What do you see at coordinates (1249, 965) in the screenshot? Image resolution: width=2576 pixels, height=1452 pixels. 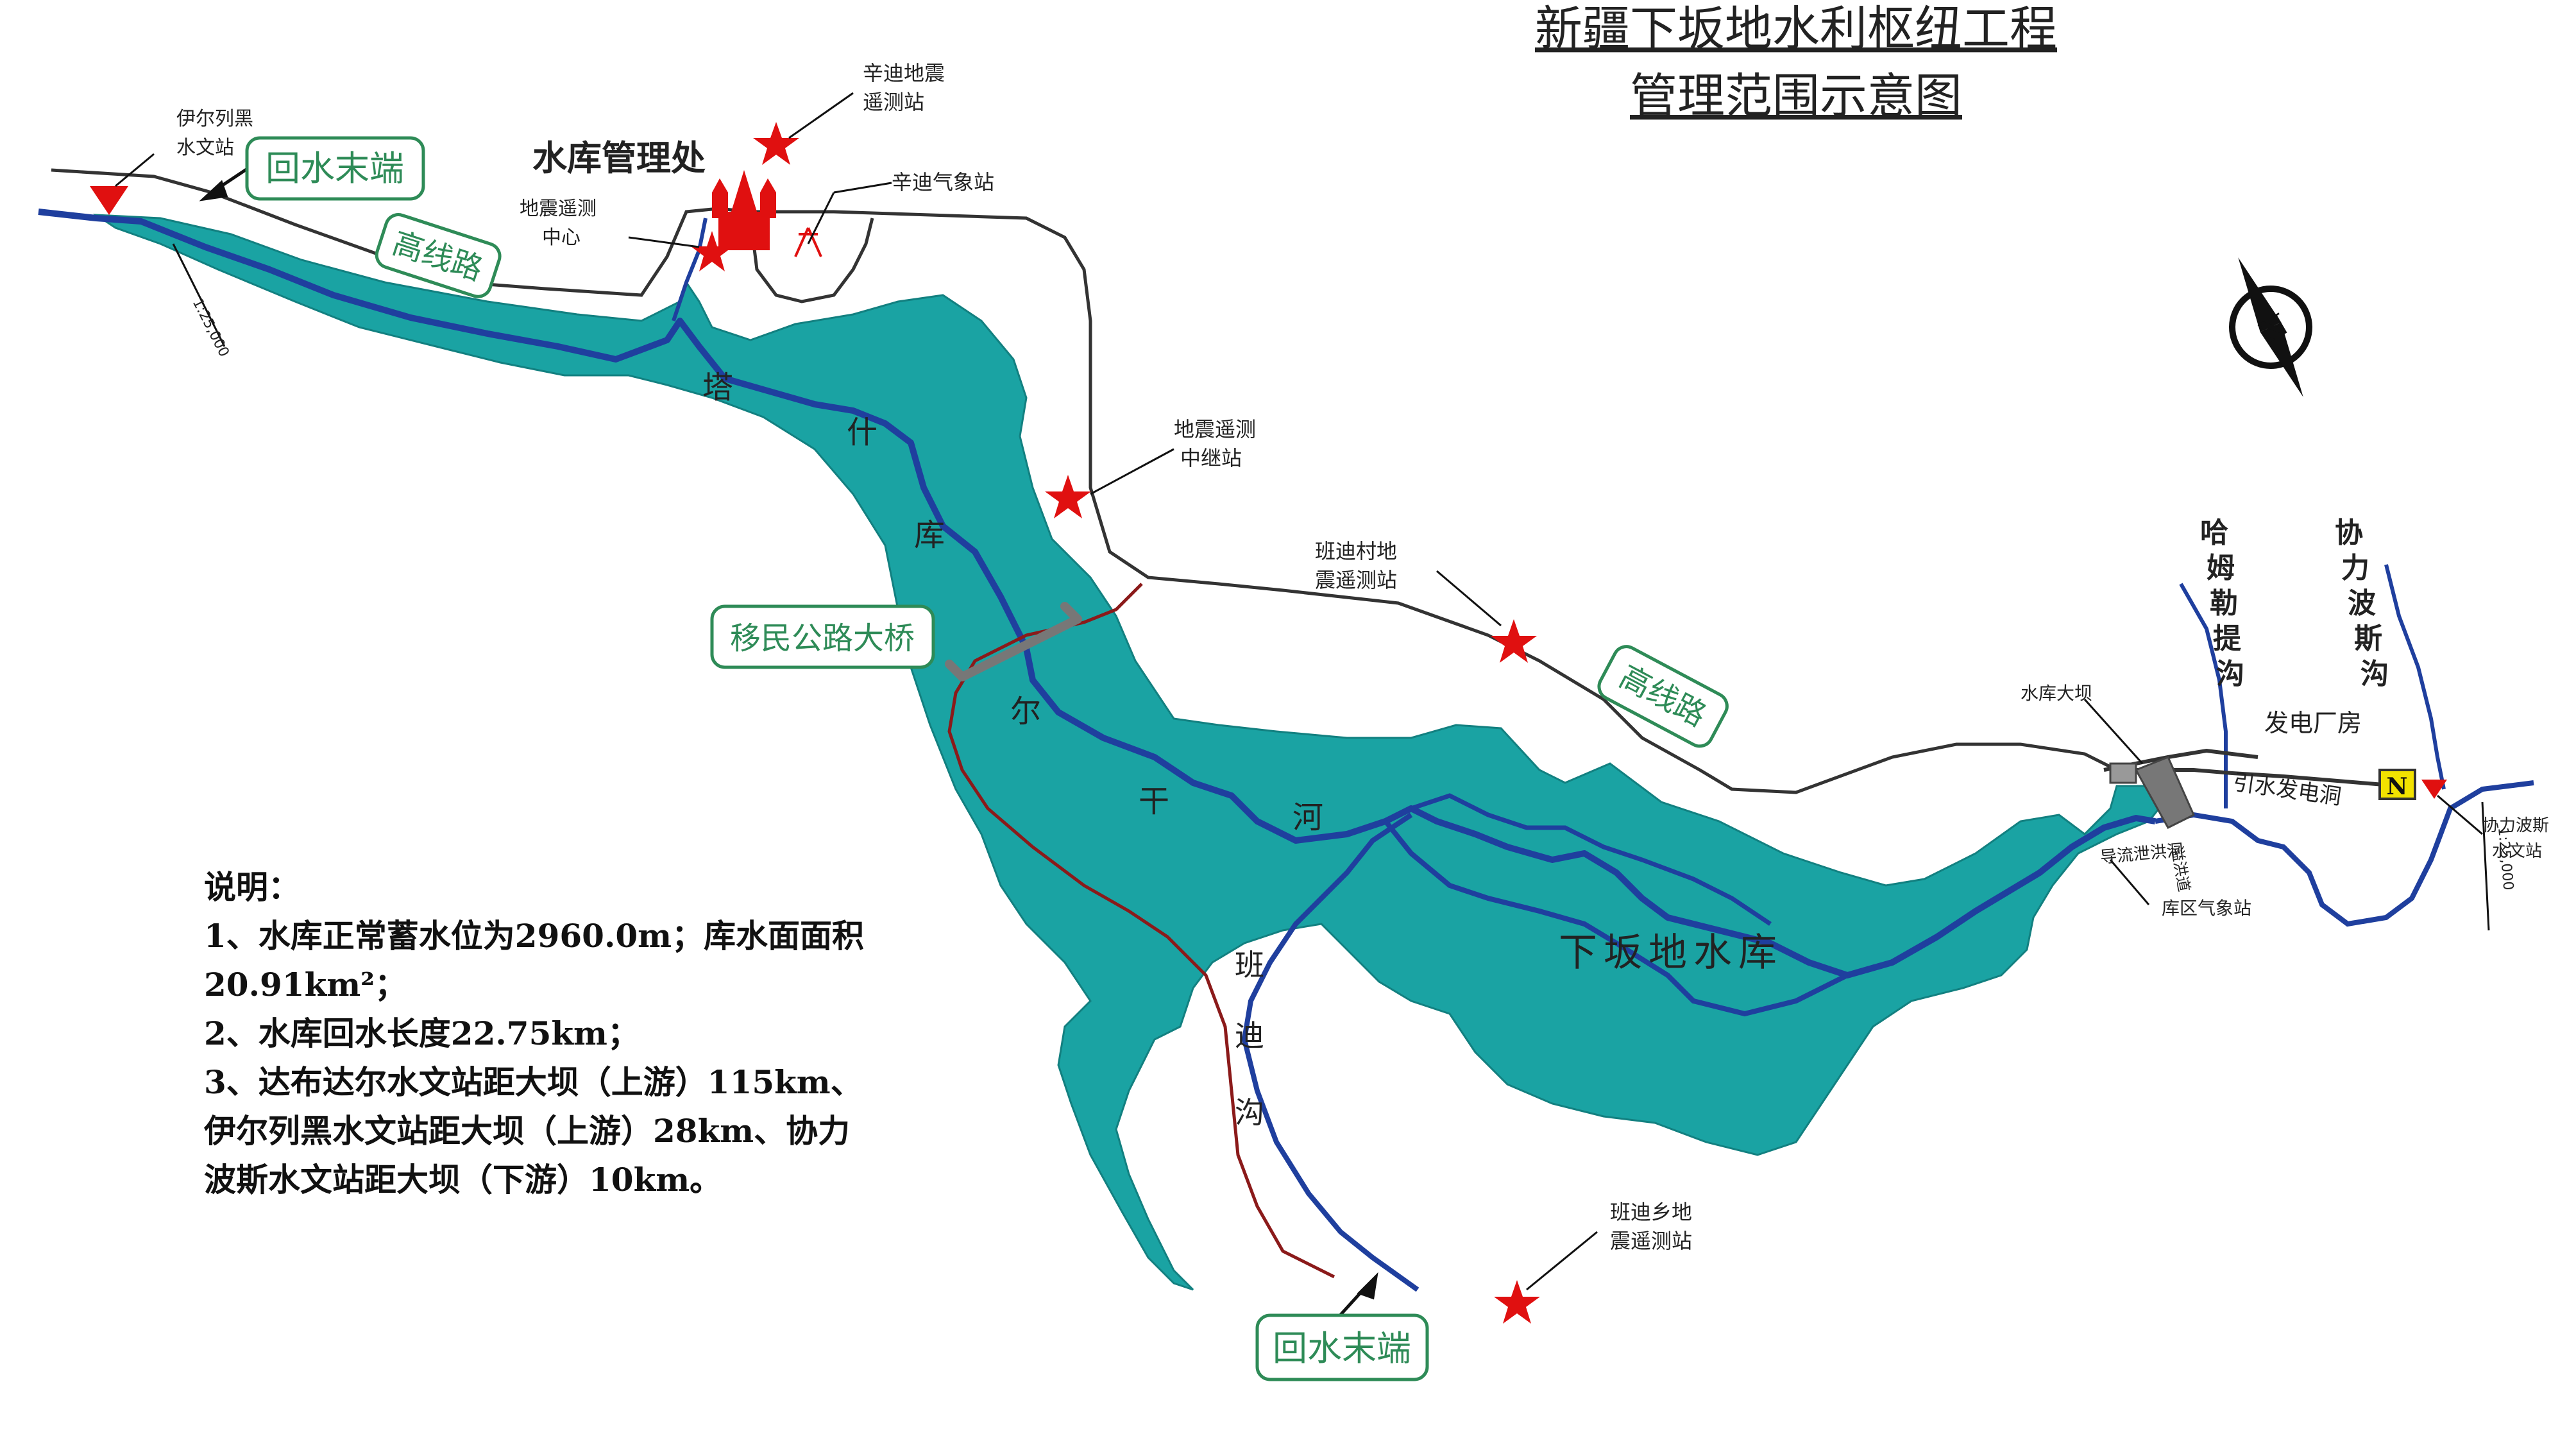 I see `bandigou-char-1: 班` at bounding box center [1249, 965].